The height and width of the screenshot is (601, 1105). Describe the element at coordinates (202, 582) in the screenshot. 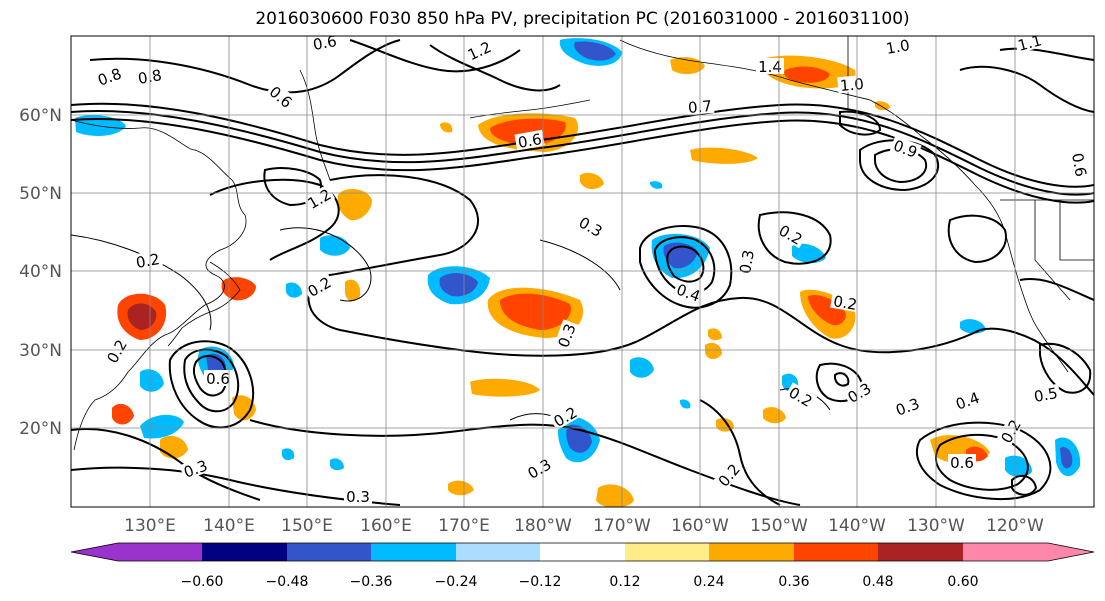

I see `colorbar-tick-label: −0.60` at that location.